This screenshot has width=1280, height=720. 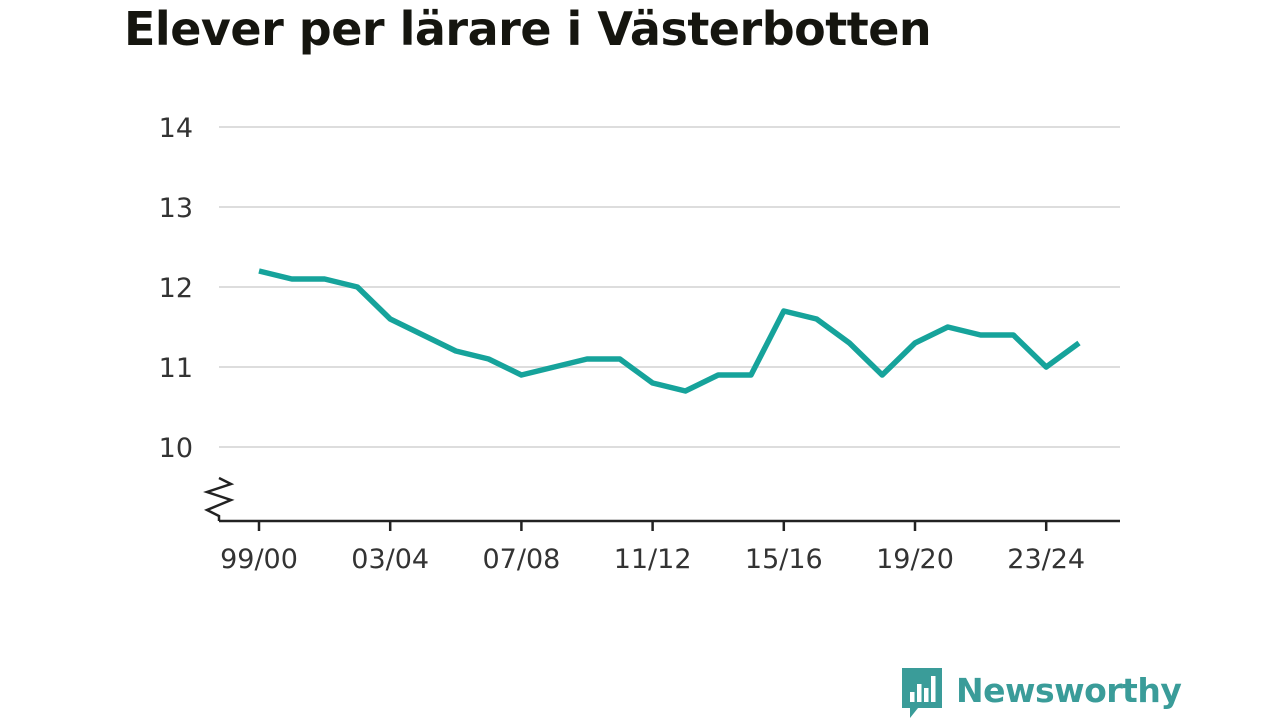 What do you see at coordinates (922, 693) in the screenshot?
I see `newsworthy-logo-icon` at bounding box center [922, 693].